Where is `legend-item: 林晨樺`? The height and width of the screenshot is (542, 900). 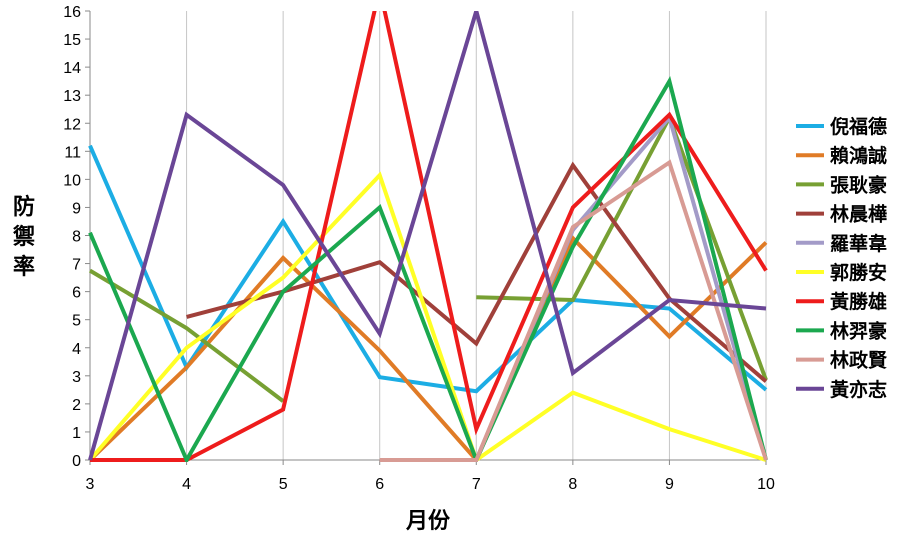 legend-item: 林晨樺 is located at coordinates (841, 214).